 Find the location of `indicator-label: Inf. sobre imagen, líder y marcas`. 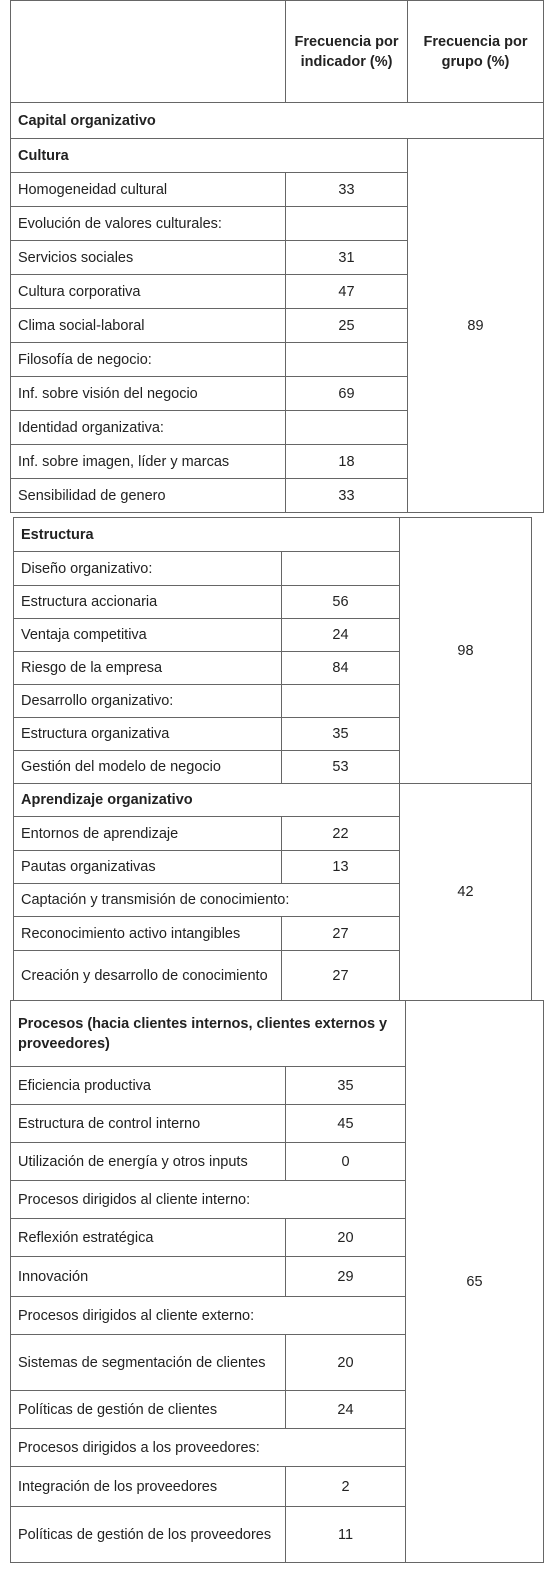

indicator-label: Inf. sobre imagen, líder y marcas is located at coordinates (148, 461).